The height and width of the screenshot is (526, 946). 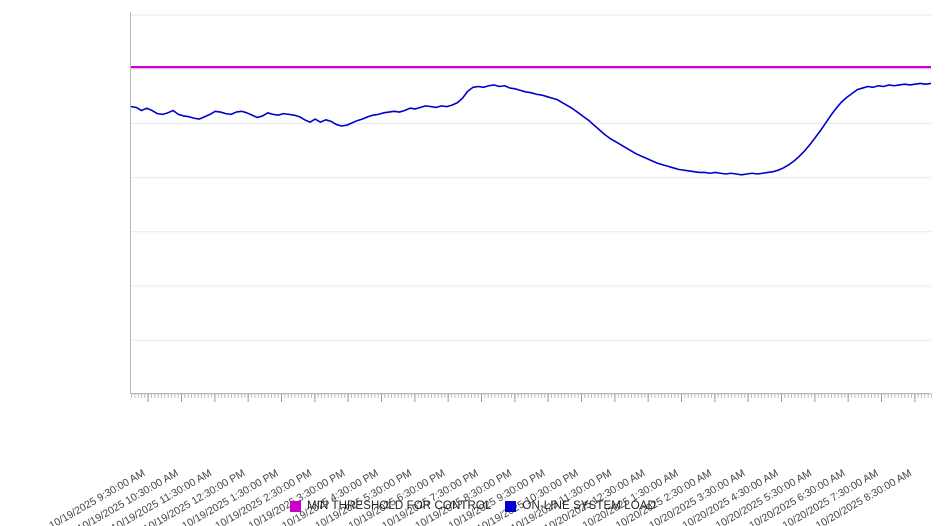 I want to click on legend-item-min-threshold: MIN THRESHOLD FOR CONTROL, so click(x=390, y=506).